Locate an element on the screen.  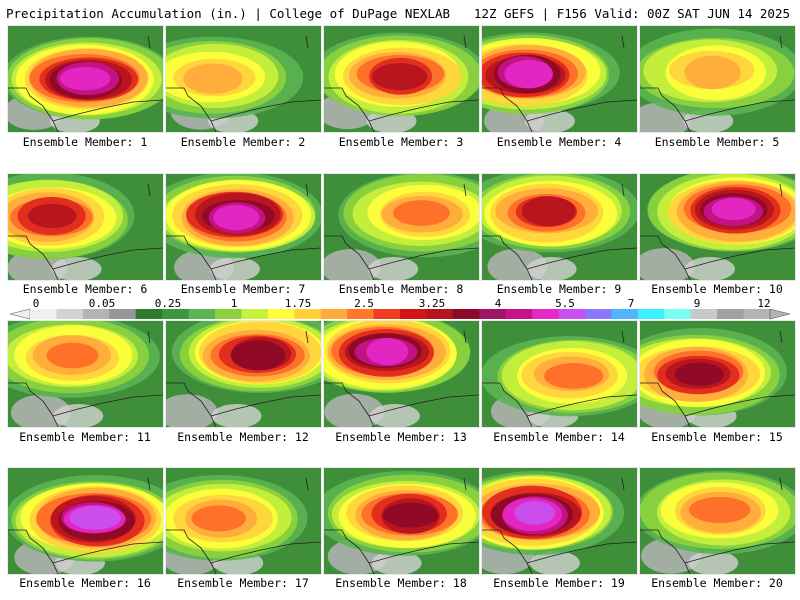
ensemble-member-label: Ensemble Member: 19 is located at coordinates (559, 583).